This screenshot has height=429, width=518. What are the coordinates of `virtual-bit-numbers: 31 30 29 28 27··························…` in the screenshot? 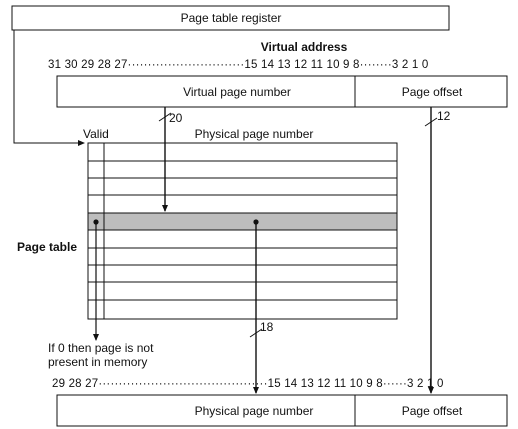 It's located at (238, 65).